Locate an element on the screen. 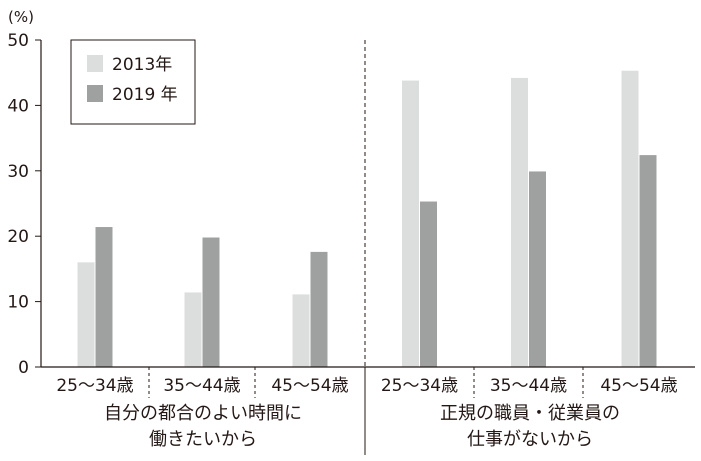  group-label-line: 正規の職員・従業員の is located at coordinates (530, 413).